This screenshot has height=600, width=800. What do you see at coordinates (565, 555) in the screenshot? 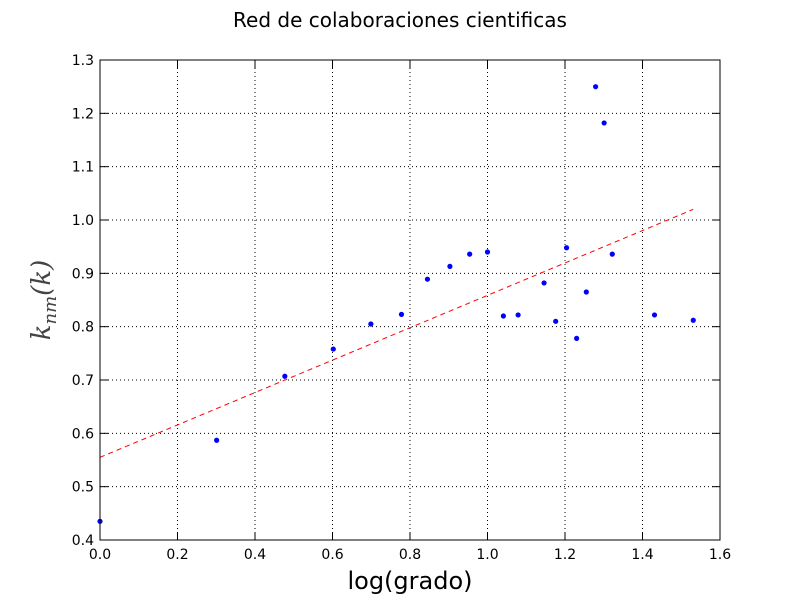
I see `x-tick-label: 1.2` at bounding box center [565, 555].